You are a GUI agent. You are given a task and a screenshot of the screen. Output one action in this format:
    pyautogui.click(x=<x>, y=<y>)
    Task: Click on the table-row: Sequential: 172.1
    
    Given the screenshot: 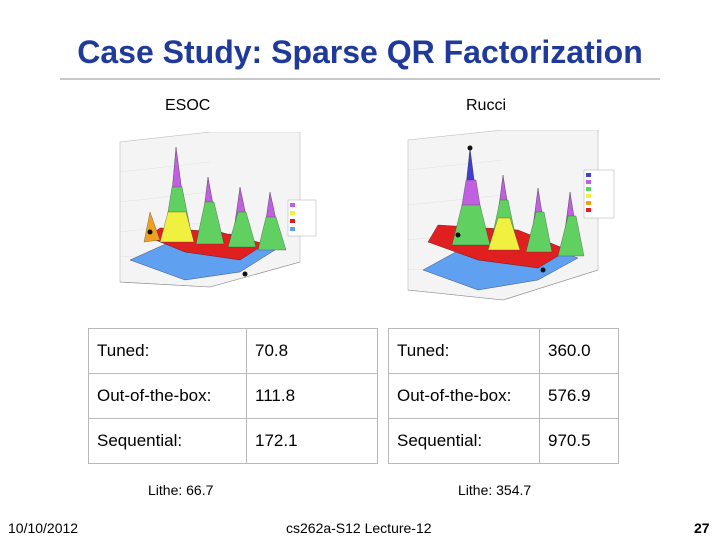 What is the action you would take?
    pyautogui.click(x=233, y=441)
    